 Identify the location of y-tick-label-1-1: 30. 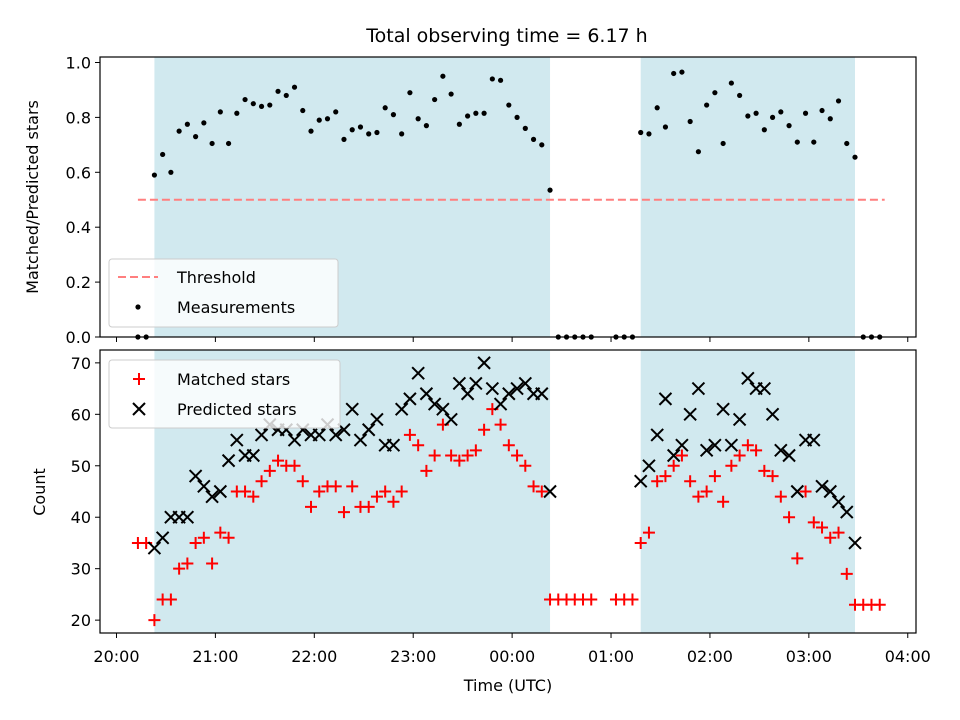
(81, 569).